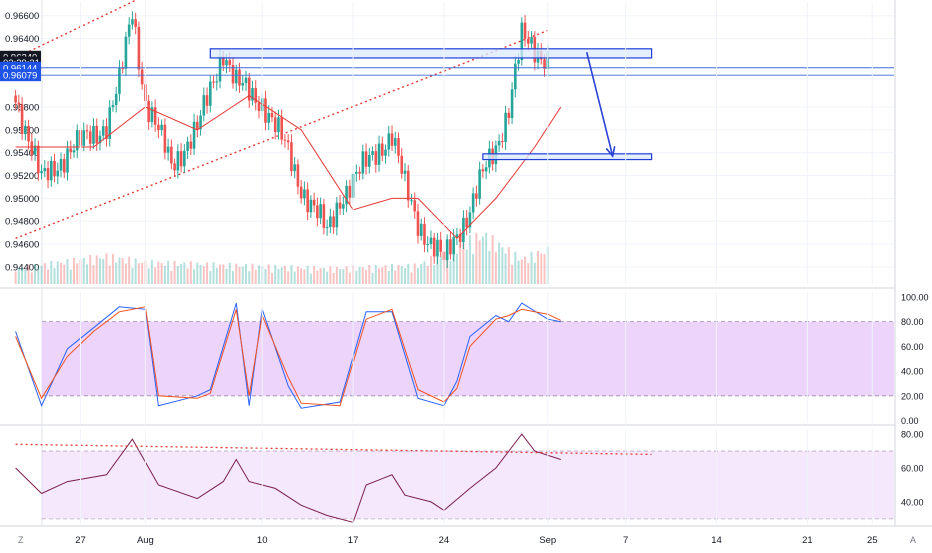 Image resolution: width=932 pixels, height=553 pixels. What do you see at coordinates (599, 104) in the screenshot?
I see `projection-arrow` at bounding box center [599, 104].